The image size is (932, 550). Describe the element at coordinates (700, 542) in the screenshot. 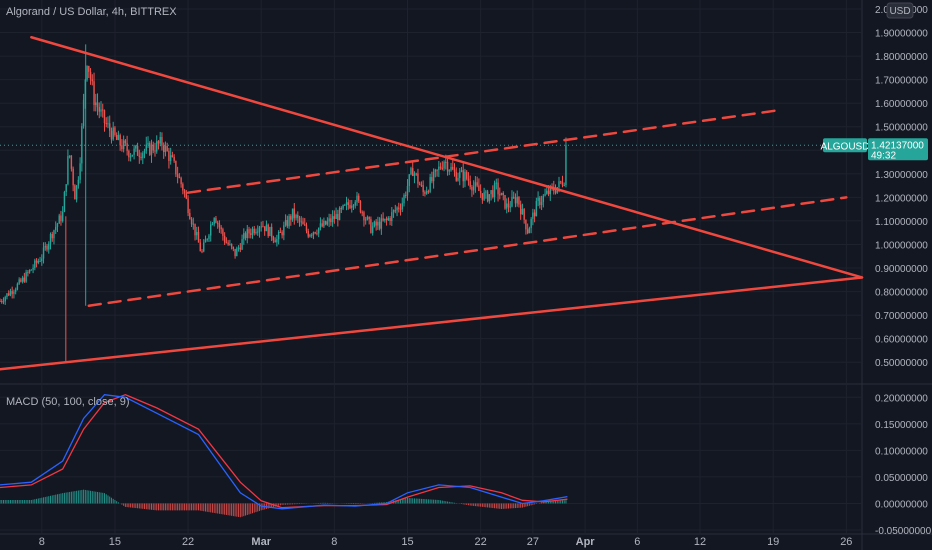

I see `time-tick-label: 12` at that location.